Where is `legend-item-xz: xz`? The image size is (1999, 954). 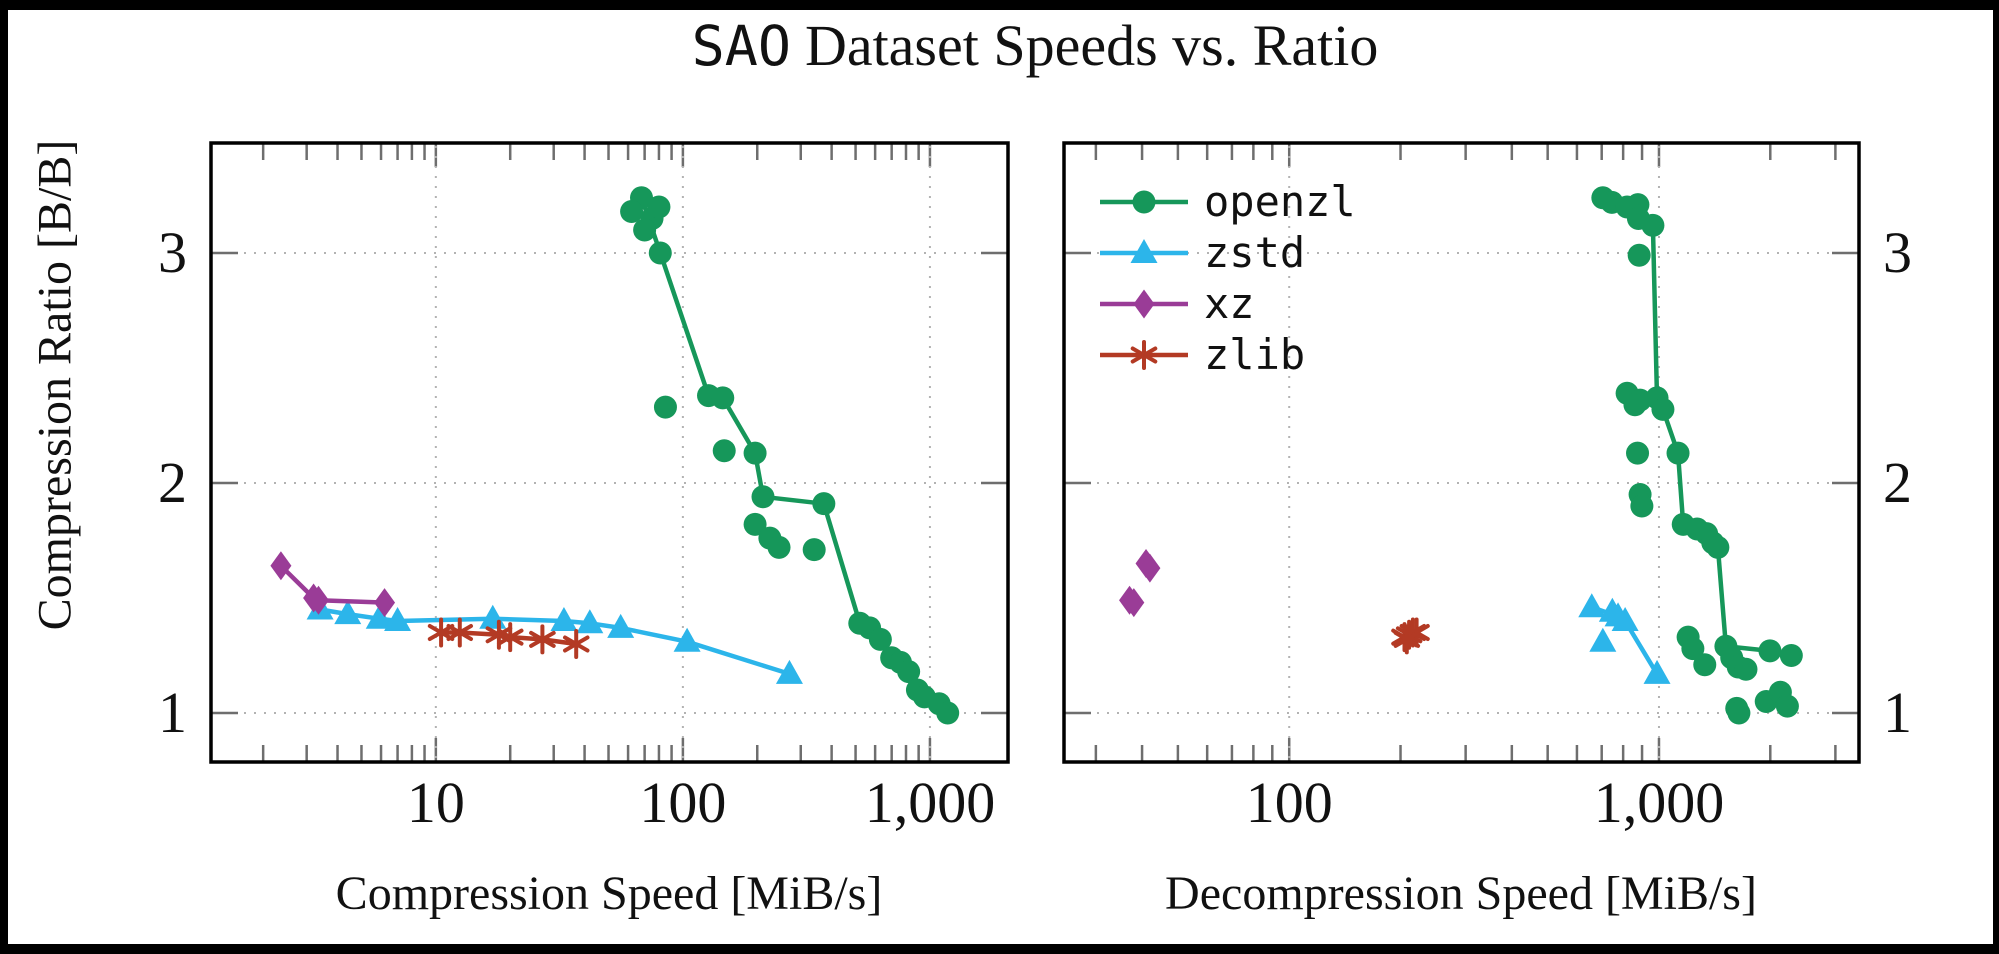 legend-item-xz: xz is located at coordinates (1227, 303).